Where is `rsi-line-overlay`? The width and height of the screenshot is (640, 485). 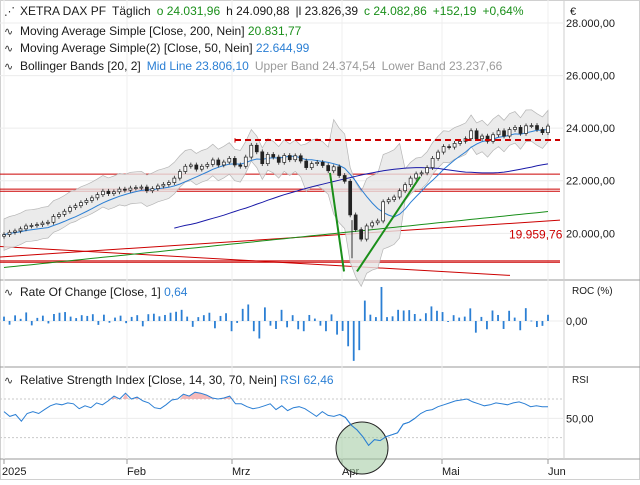
rsi-line-overlay is located at coordinates (377, 430).